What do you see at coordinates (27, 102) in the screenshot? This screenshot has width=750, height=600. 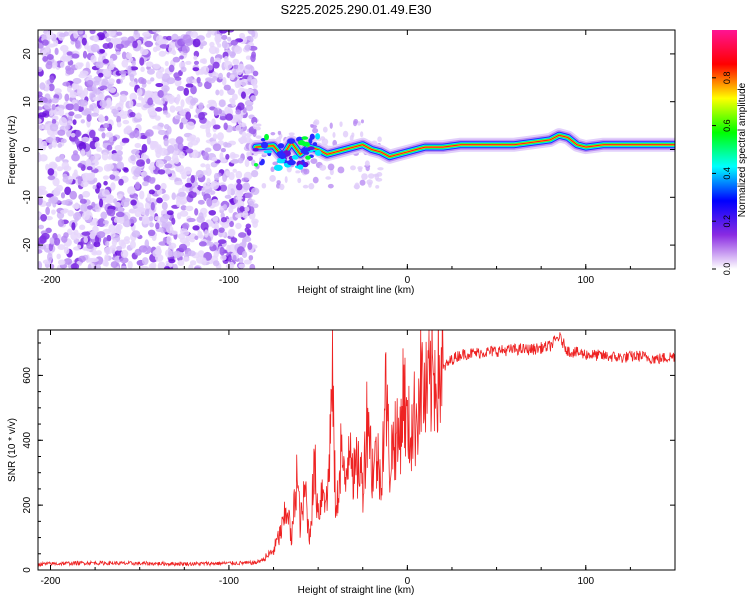 I see `y-tick-label: 10` at bounding box center [27, 102].